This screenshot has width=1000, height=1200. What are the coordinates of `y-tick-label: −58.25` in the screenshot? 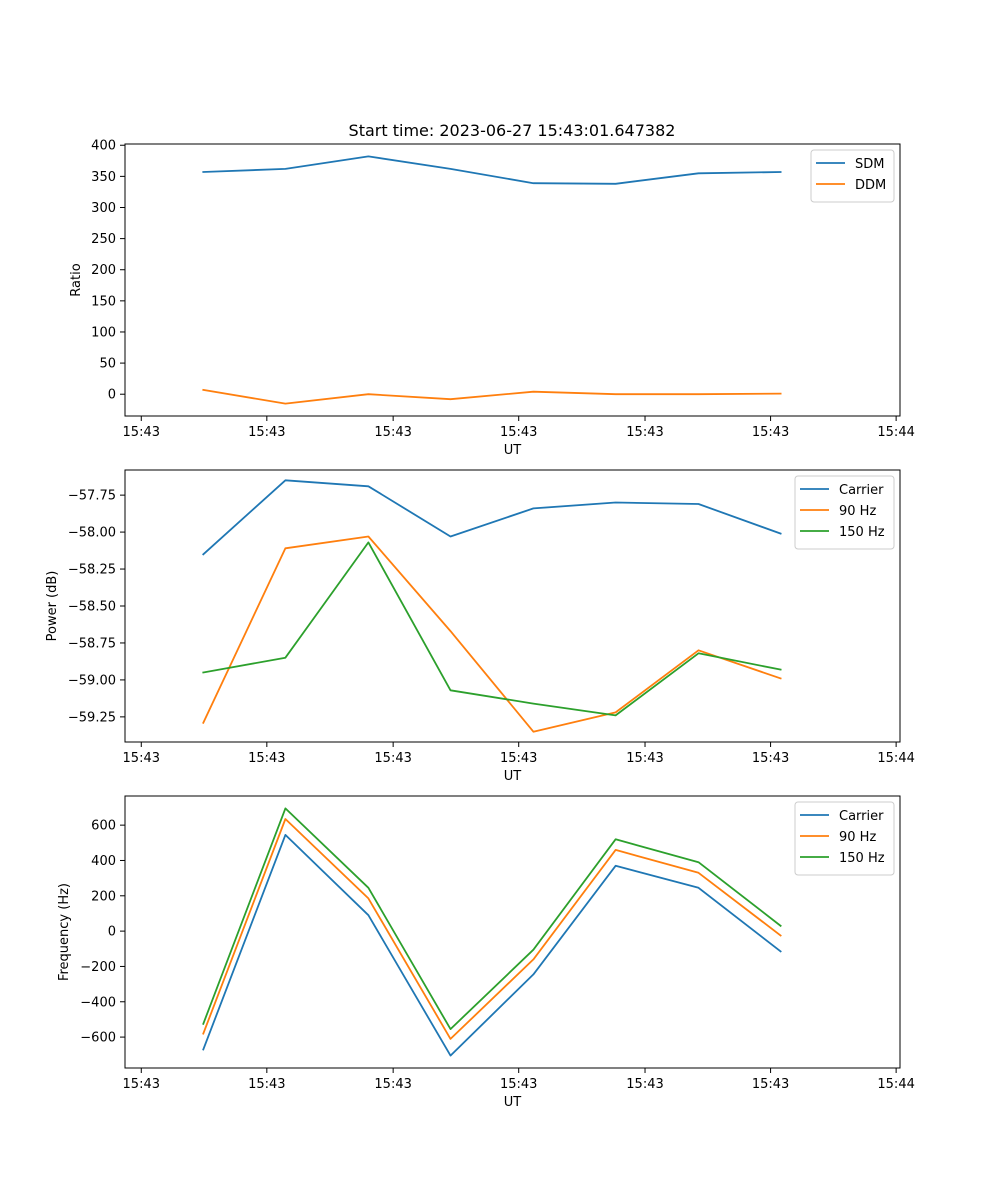 It's located at (92, 570).